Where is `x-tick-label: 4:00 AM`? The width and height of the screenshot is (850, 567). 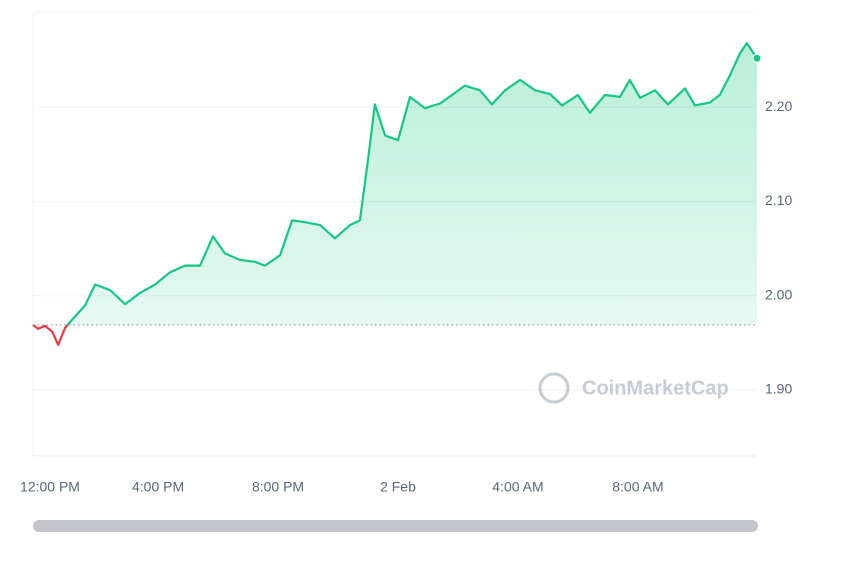 x-tick-label: 4:00 AM is located at coordinates (517, 487).